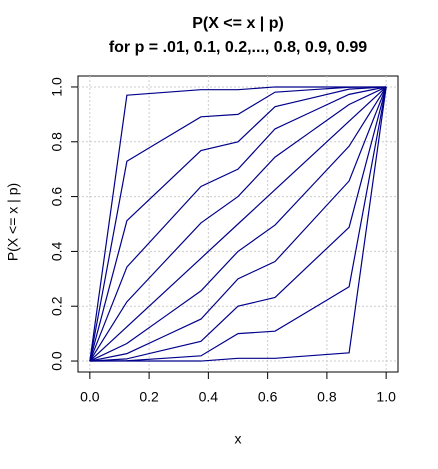 The width and height of the screenshot is (438, 469). Describe the element at coordinates (13, 222) in the screenshot. I see `y-axis-label: P(X <= x | p)` at that location.